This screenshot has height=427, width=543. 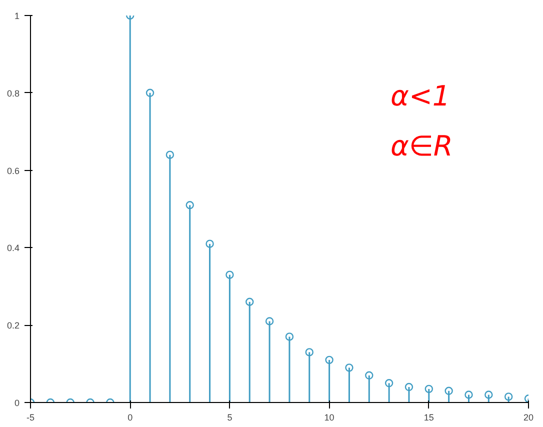 I want to click on x-tick-label: 5, so click(x=229, y=417).